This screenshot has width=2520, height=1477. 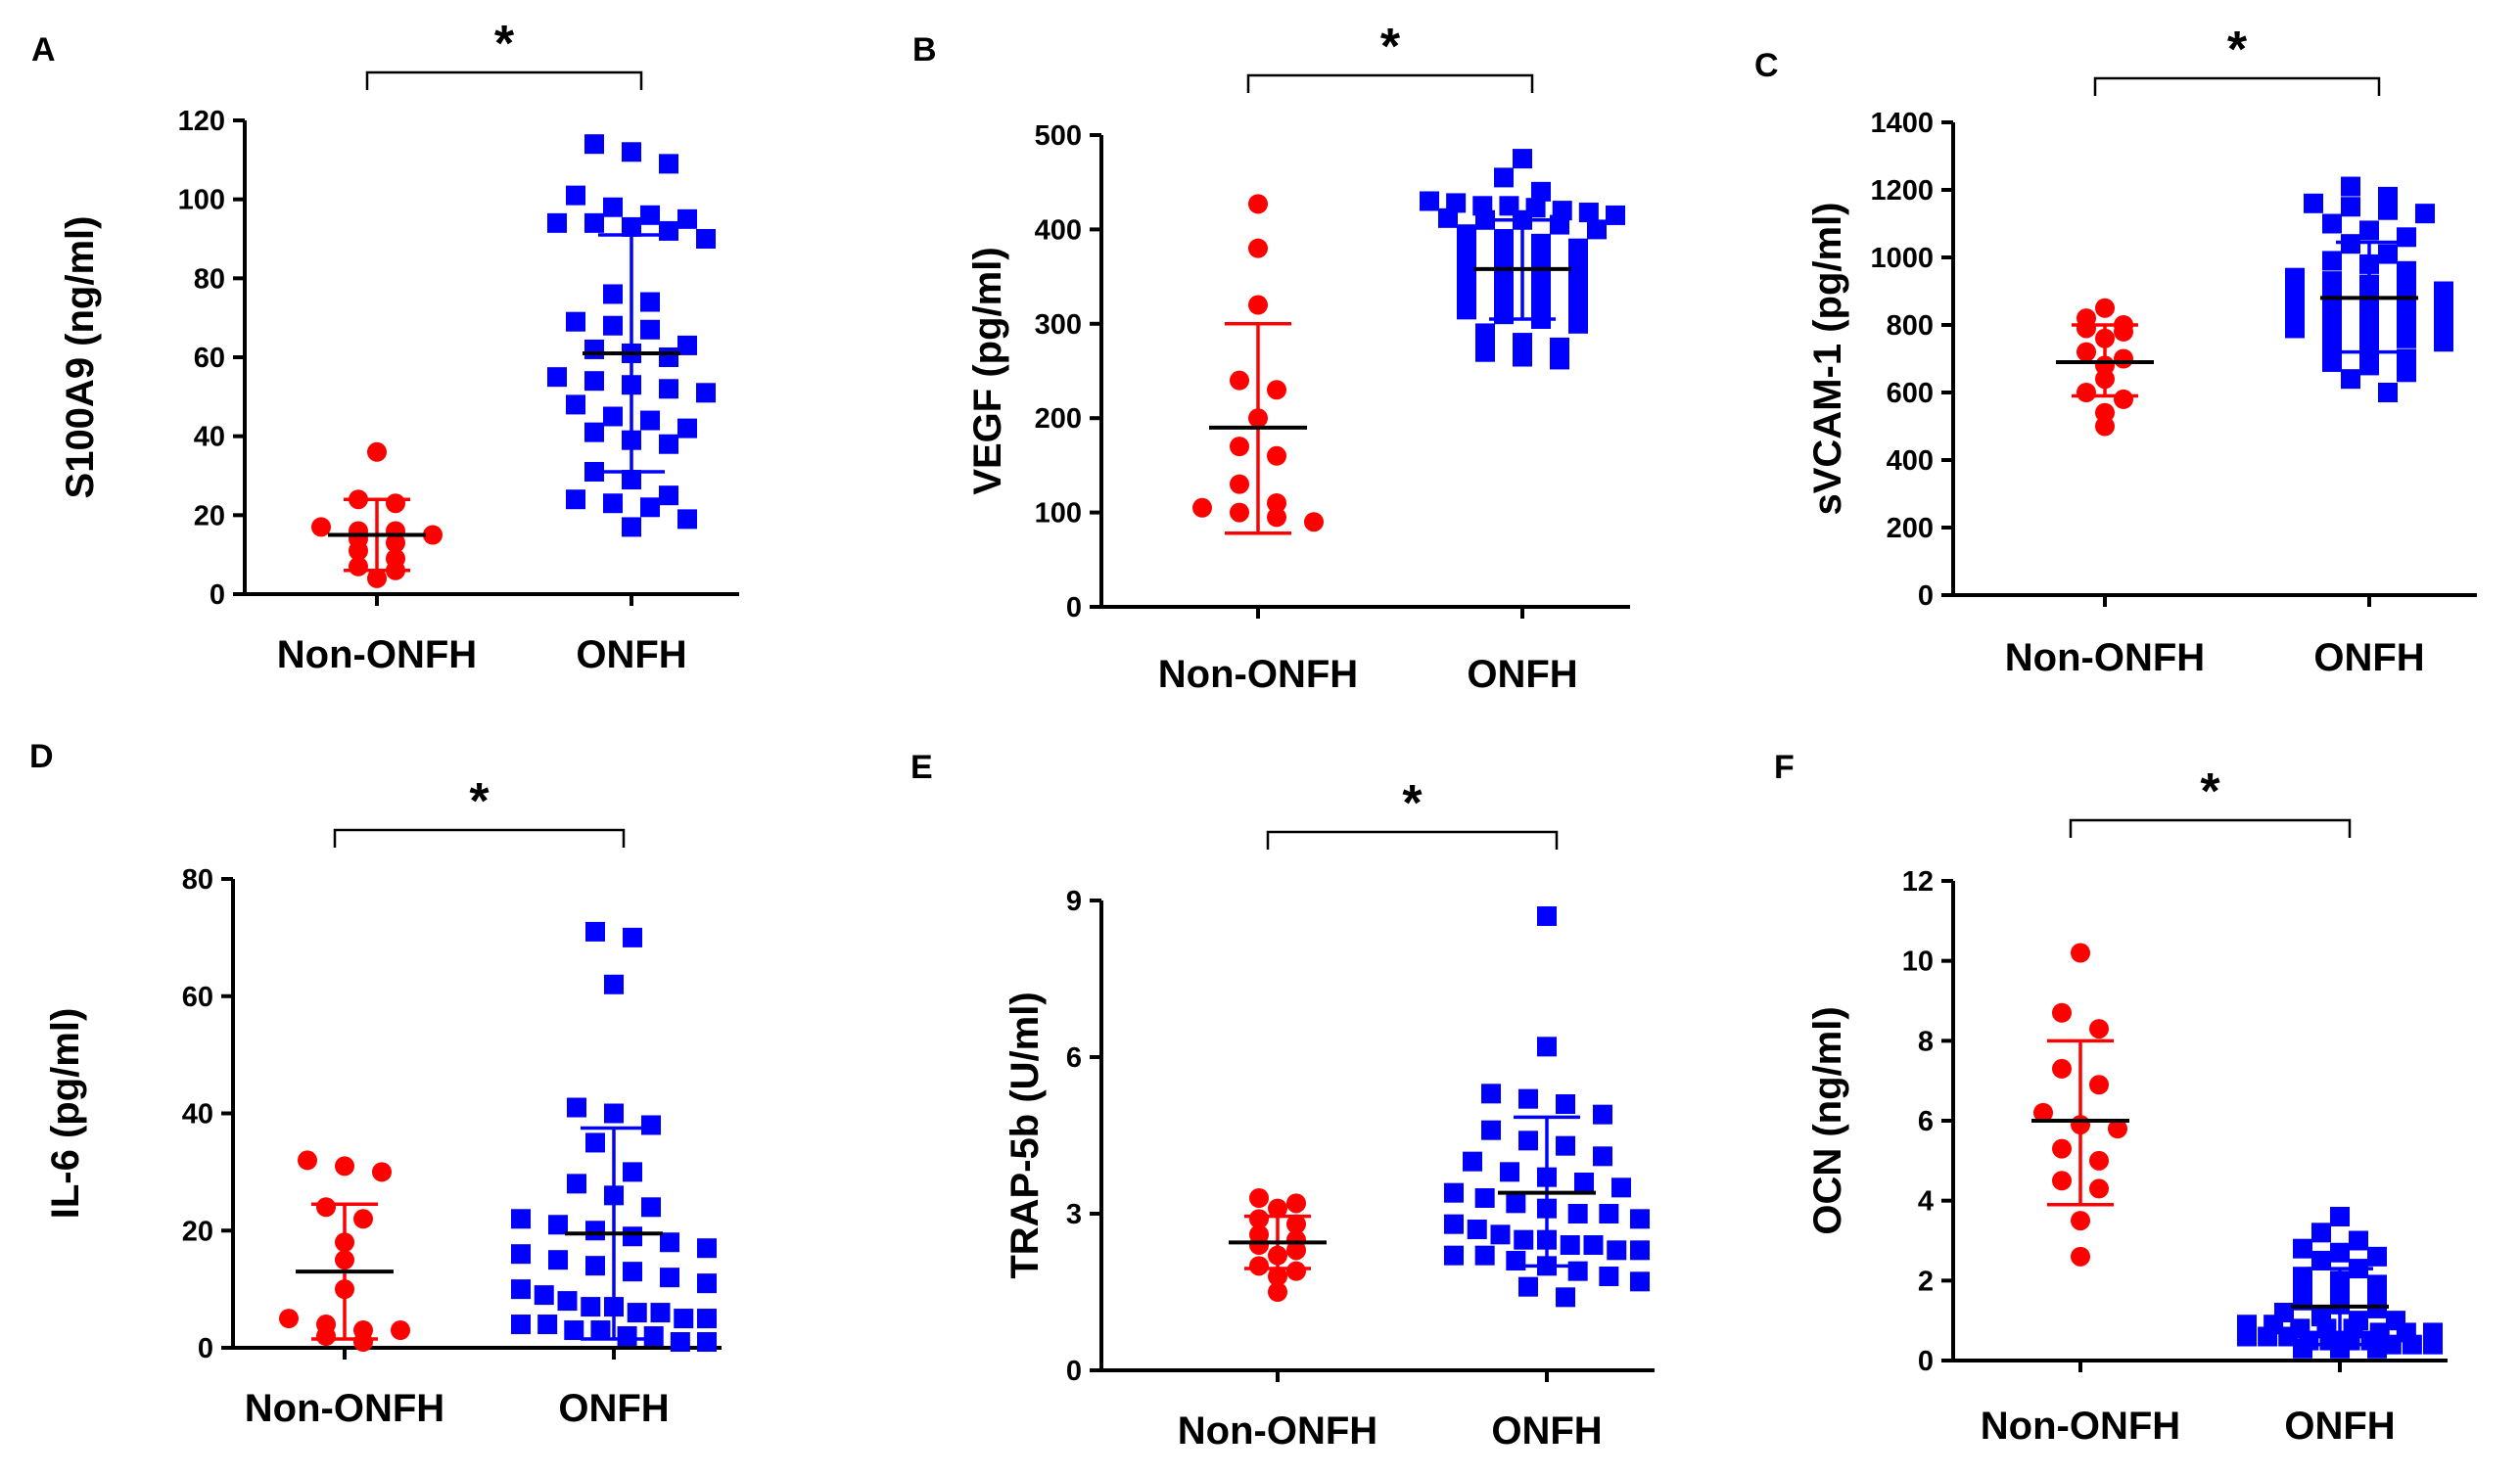 I want to click on y-tick-label-a: 20, so click(x=209, y=515).